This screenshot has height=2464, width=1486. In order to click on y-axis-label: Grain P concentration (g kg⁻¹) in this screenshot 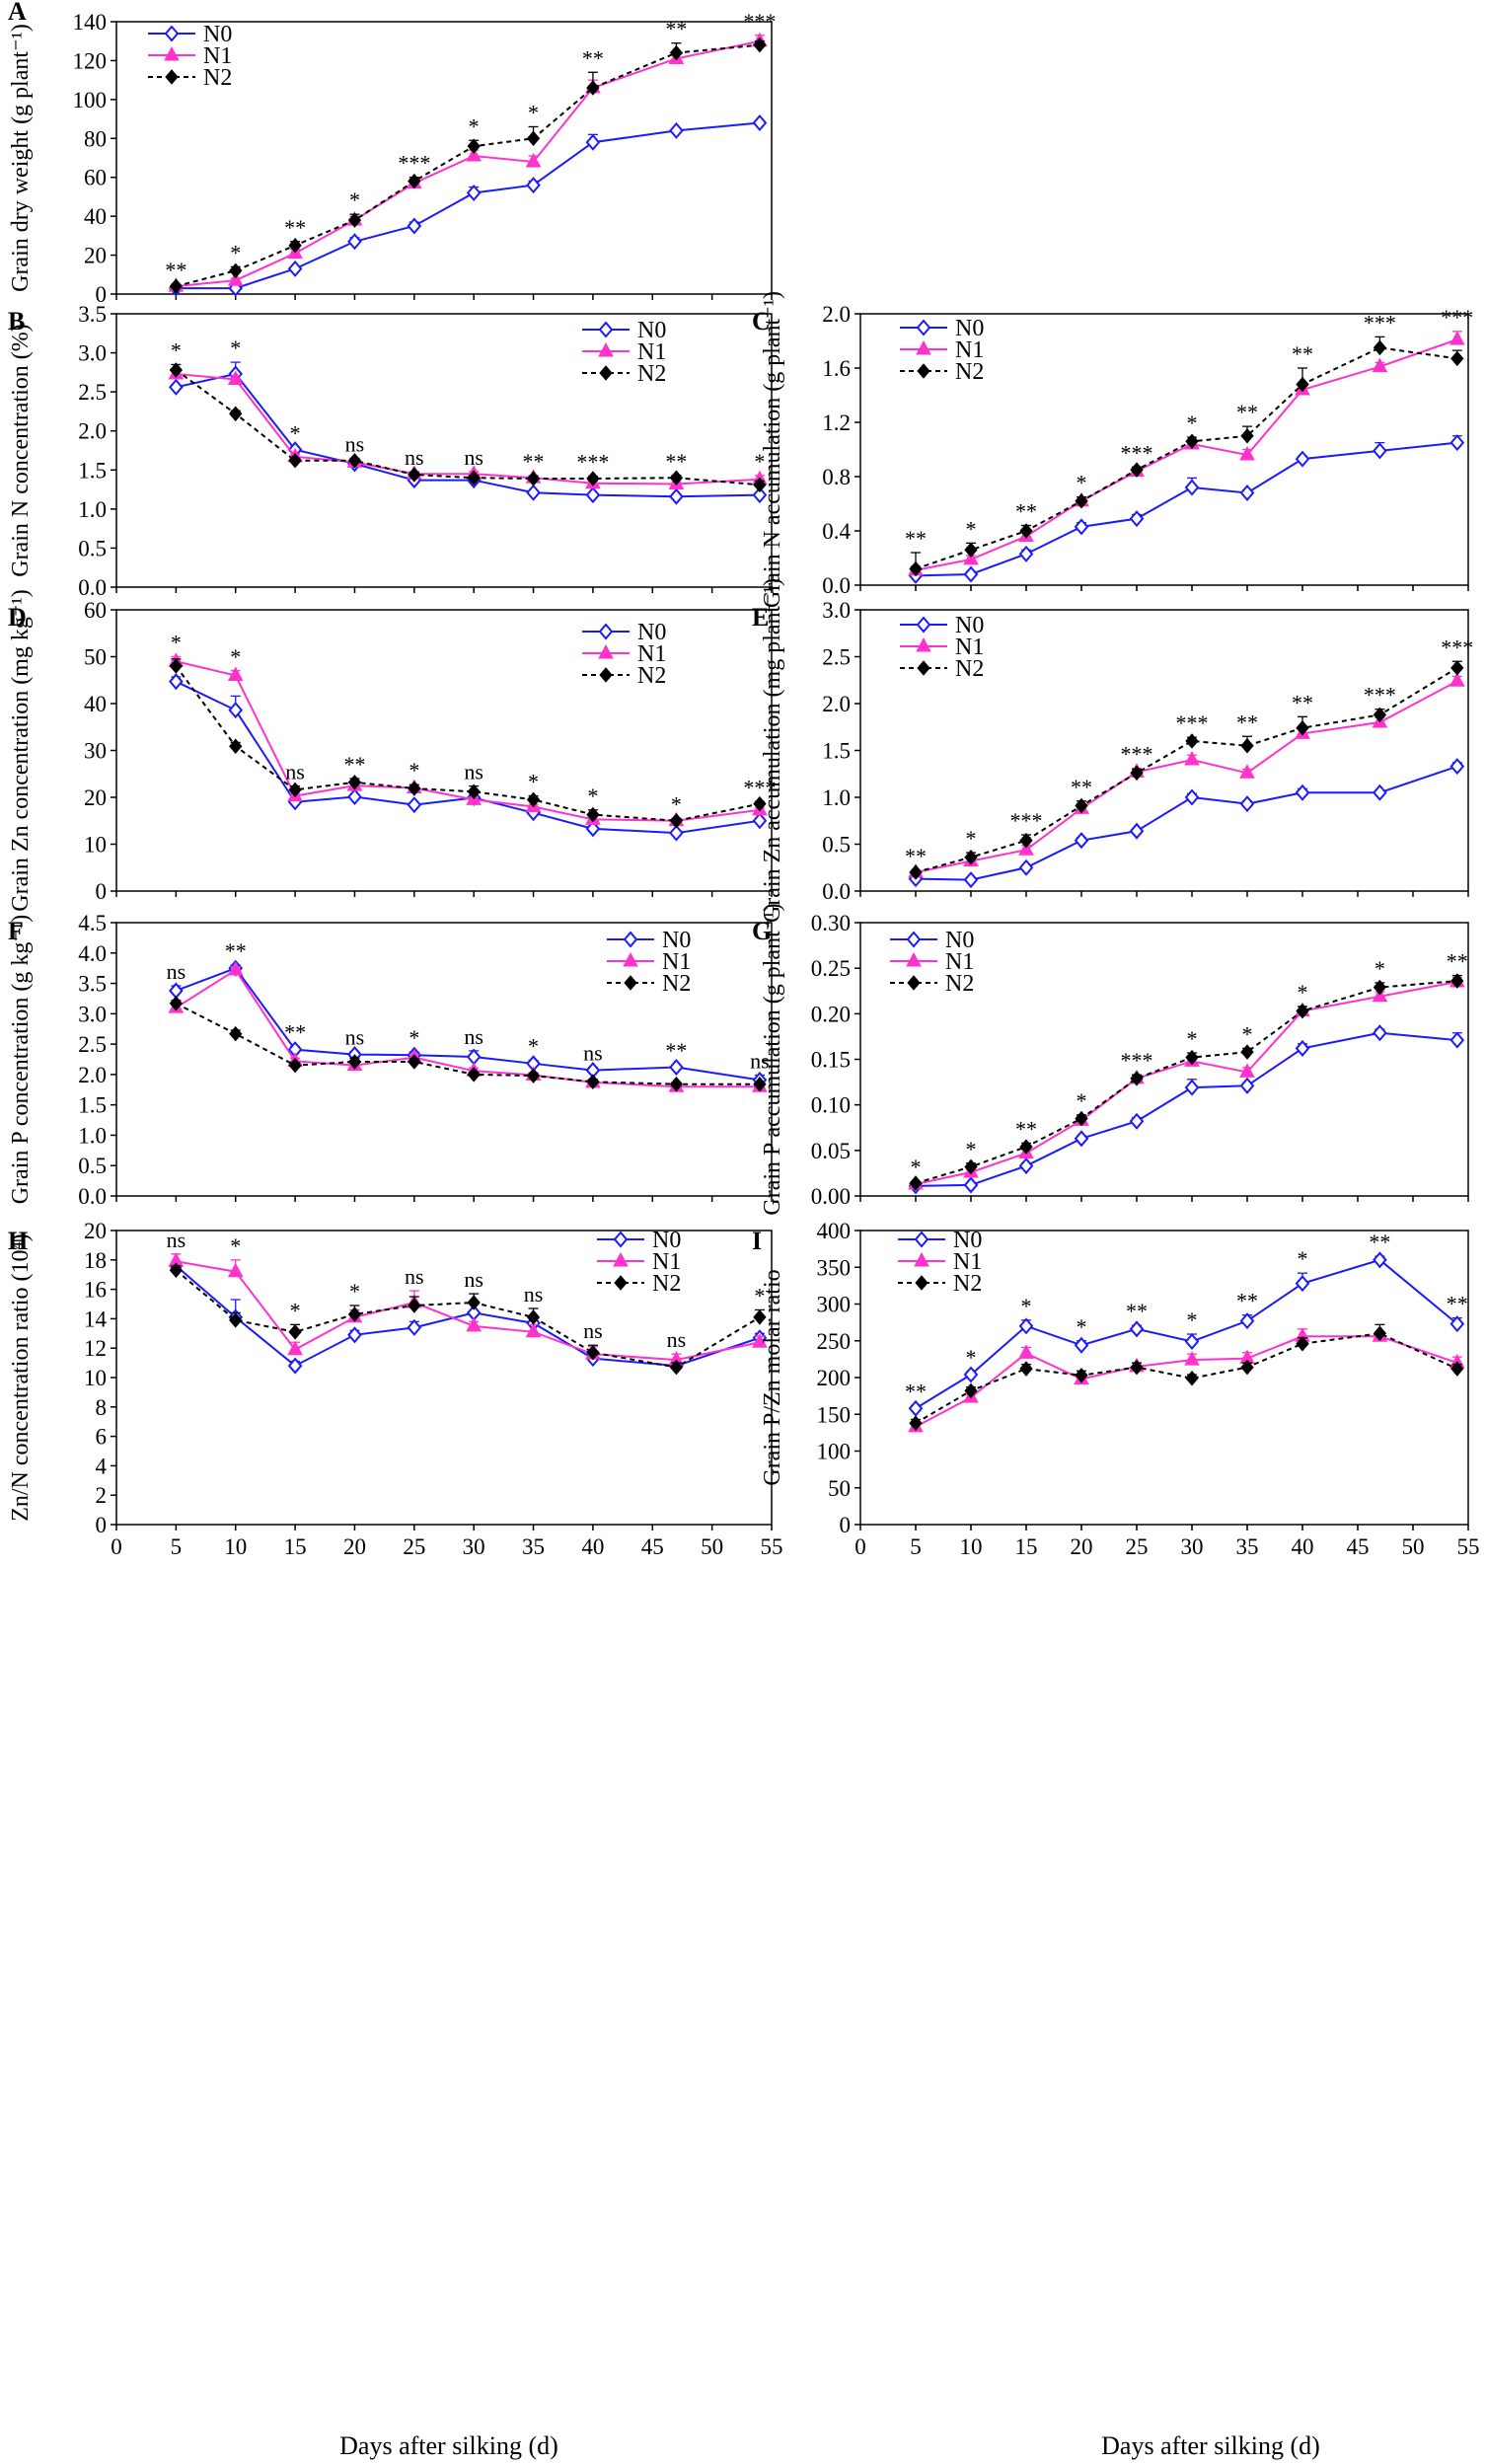, I will do `click(21, 1060)`.